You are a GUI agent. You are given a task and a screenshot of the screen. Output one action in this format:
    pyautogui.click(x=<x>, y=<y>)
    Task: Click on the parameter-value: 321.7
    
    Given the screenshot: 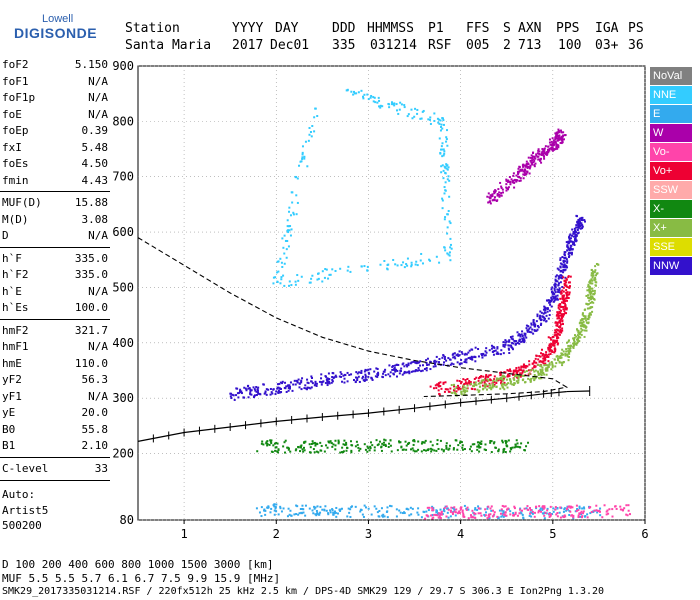 What is the action you would take?
    pyautogui.click(x=91, y=330)
    